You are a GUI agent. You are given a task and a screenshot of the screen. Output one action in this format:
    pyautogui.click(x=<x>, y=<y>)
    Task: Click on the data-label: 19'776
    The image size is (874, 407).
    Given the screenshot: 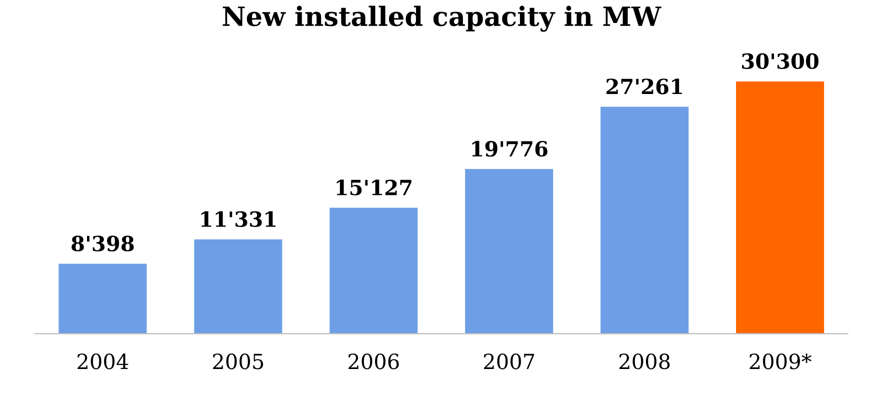 What is the action you would take?
    pyautogui.click(x=510, y=148)
    